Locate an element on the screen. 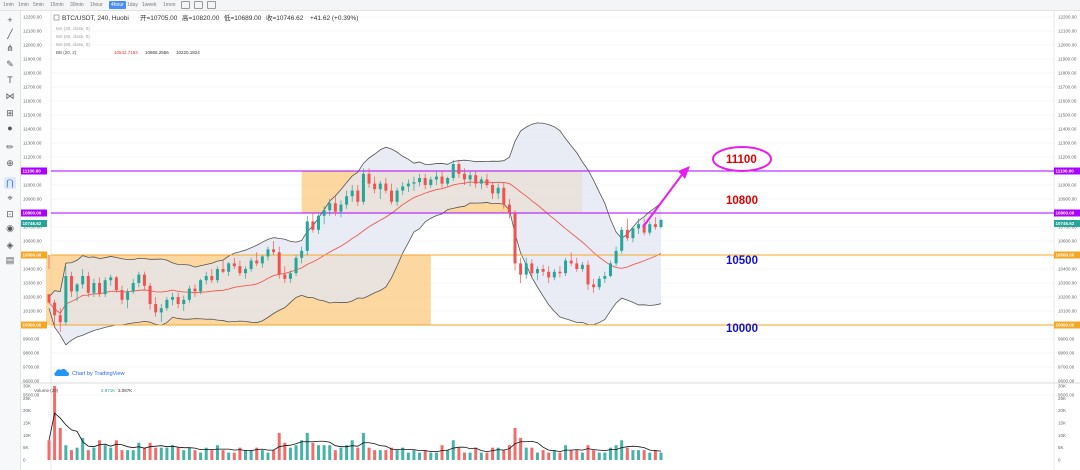  zoom-icon: ⊕ is located at coordinates (10, 163).